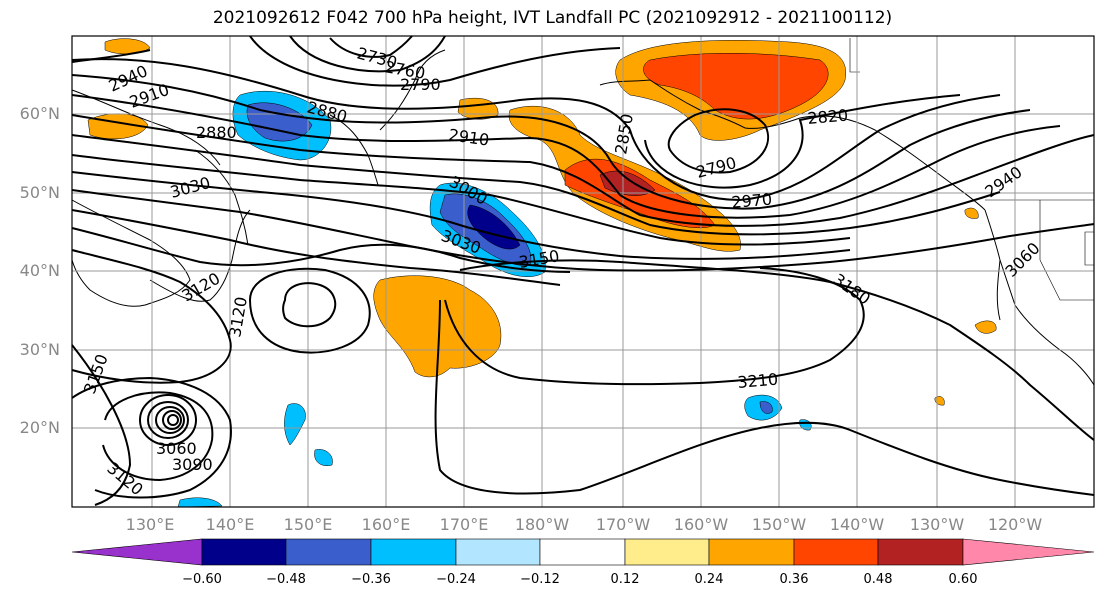  What do you see at coordinates (200, 502) in the screenshot?
I see `ivt-negative-bottom` at bounding box center [200, 502].